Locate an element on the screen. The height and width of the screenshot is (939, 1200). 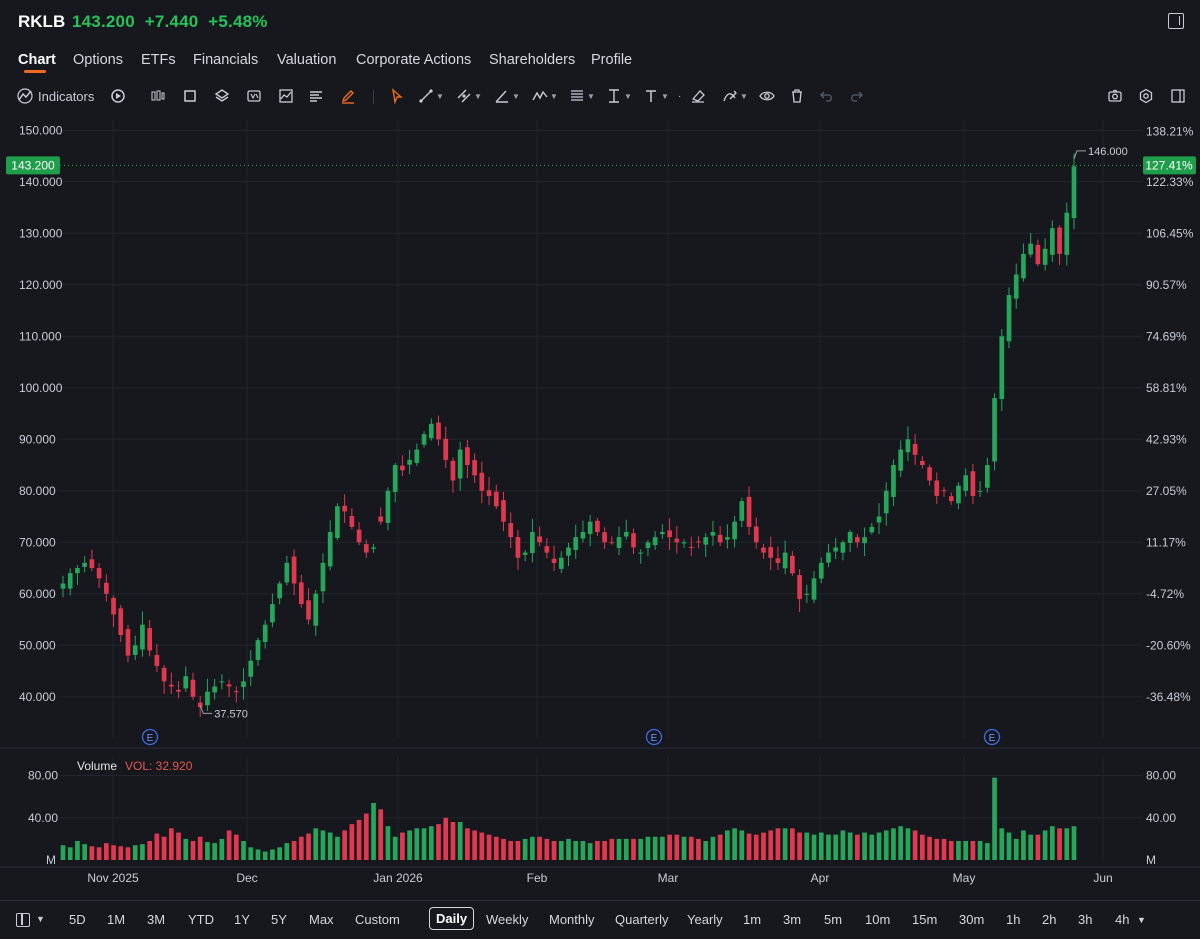
more-intervals-caret: ▼ is located at coordinates (1141, 920).